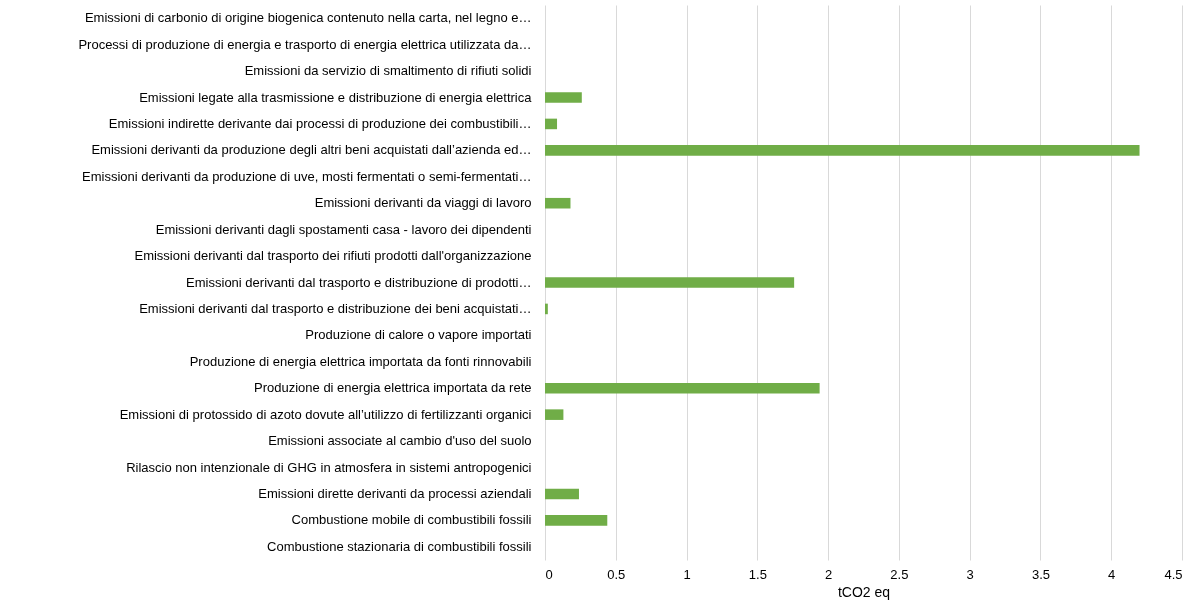 Image resolution: width=1203 pixels, height=616 pixels. Describe the element at coordinates (687, 574) in the screenshot. I see `x-tick-label: 1` at that location.